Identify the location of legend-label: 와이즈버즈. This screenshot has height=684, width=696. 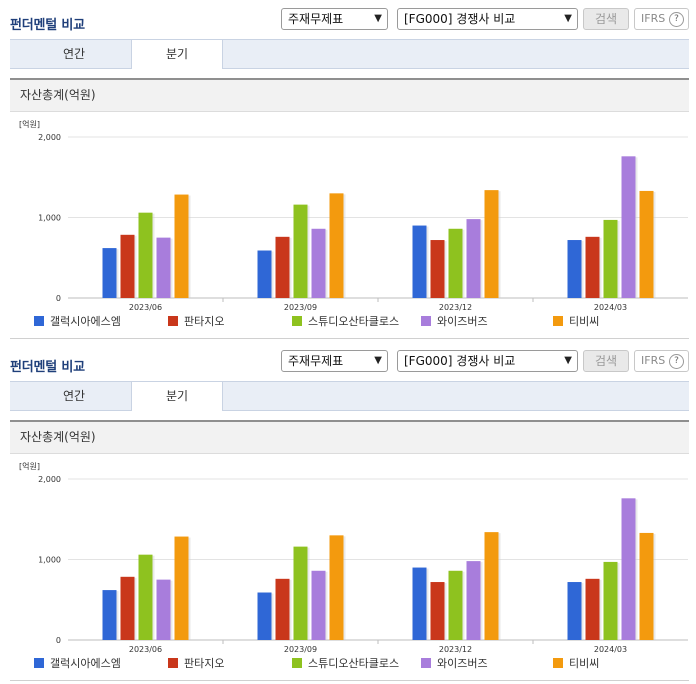
(462, 663).